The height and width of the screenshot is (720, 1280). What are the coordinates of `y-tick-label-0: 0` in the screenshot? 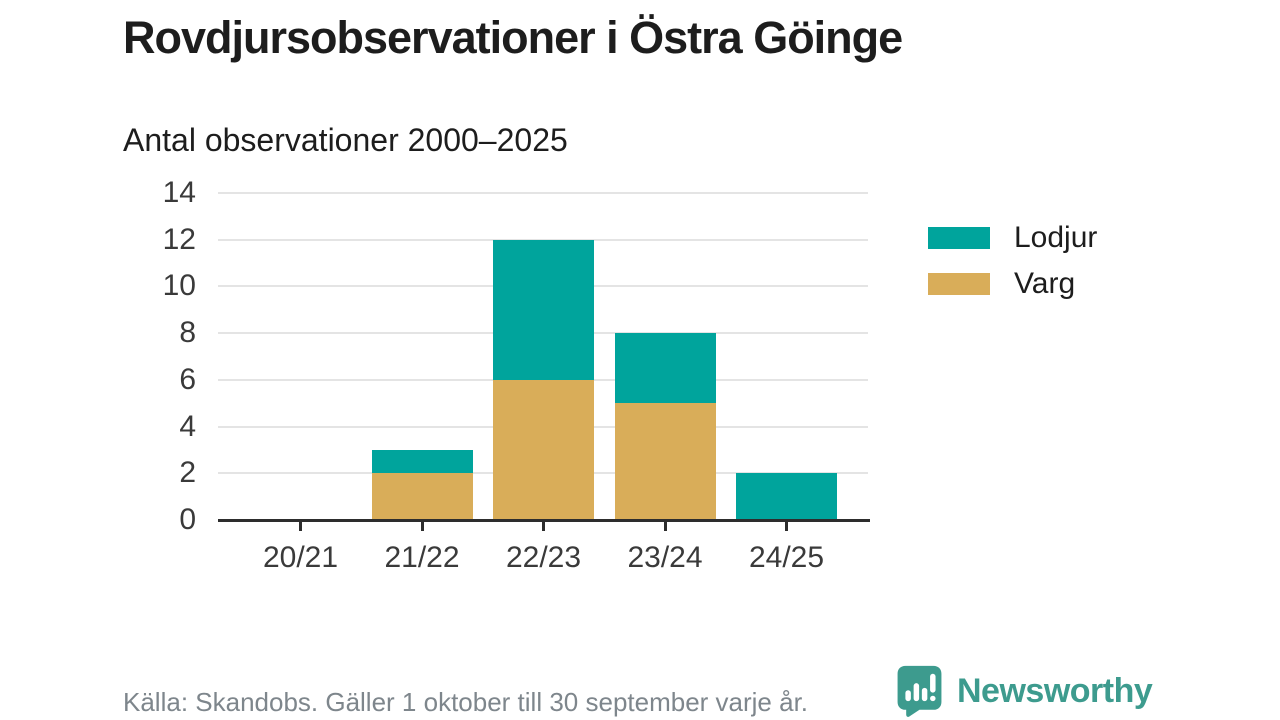 It's located at (187, 519).